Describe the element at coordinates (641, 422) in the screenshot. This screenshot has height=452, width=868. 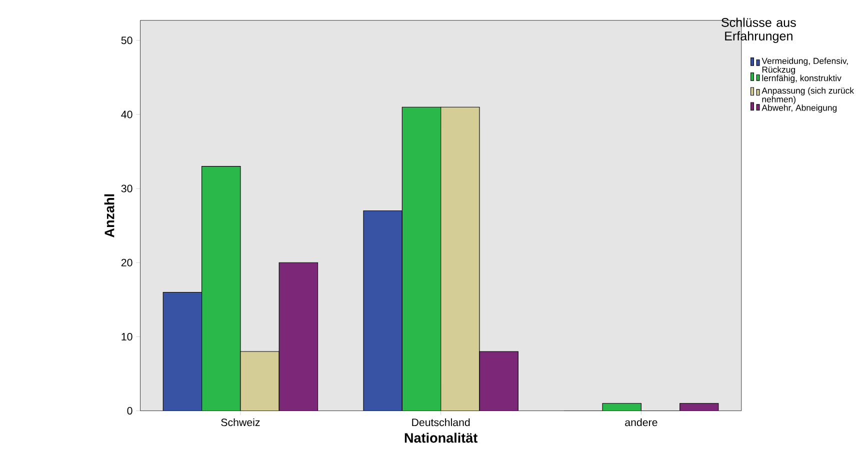
I see `x-tick-label: andere` at that location.